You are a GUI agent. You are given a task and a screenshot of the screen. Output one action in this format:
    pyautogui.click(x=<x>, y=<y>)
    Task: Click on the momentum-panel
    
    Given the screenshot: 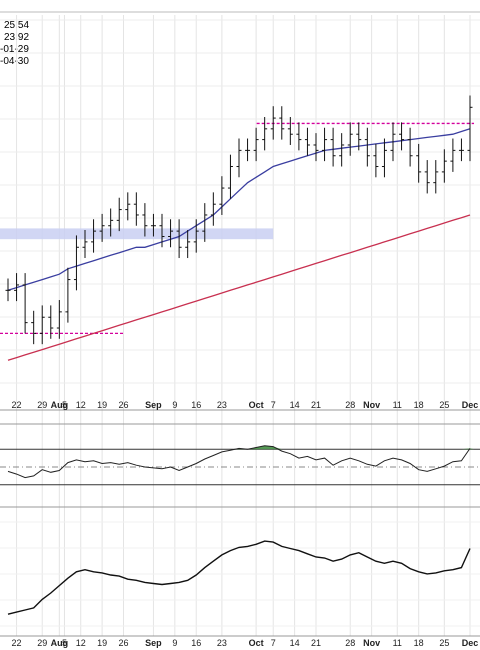 What is the action you would take?
    pyautogui.click(x=239, y=577)
    